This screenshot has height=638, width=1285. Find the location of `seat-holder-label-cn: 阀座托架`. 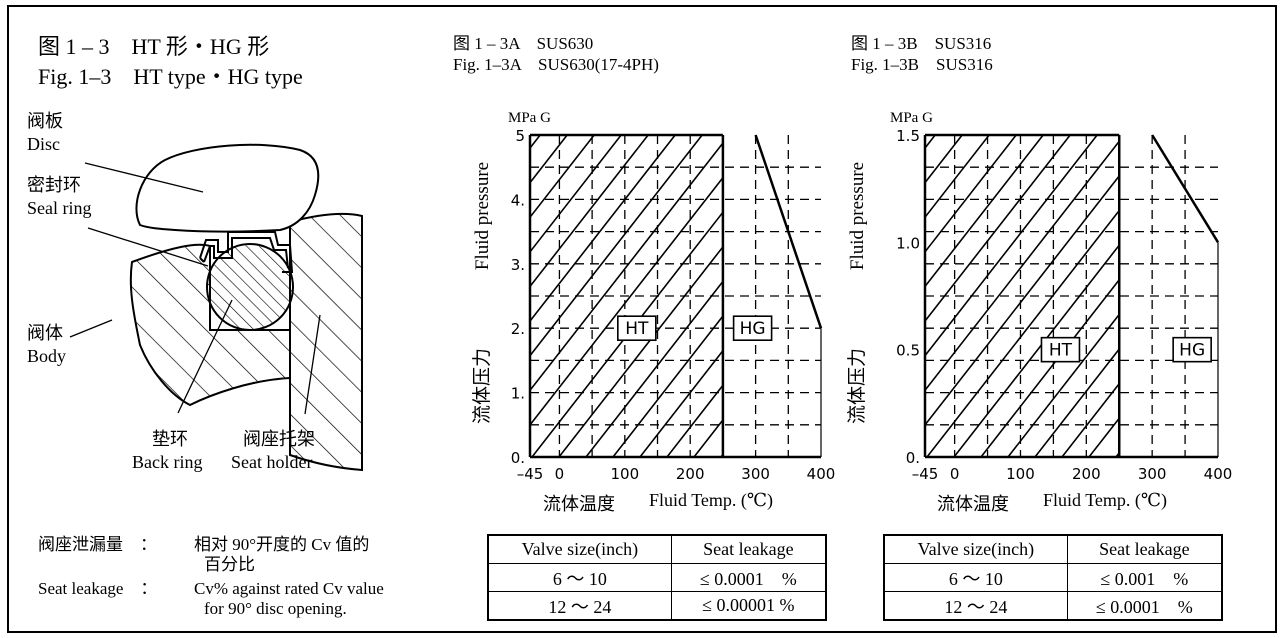

seat-holder-label-cn: 阀座托架 is located at coordinates (279, 439).